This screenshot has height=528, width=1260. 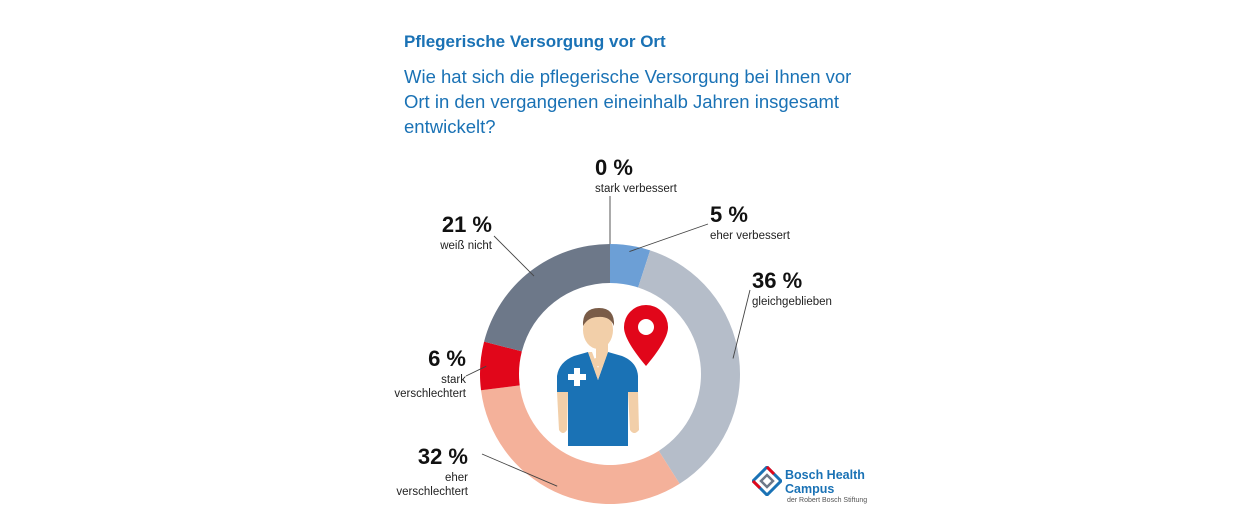 What do you see at coordinates (453, 380) in the screenshot?
I see `category-label-stark-verschlechtert: stark` at bounding box center [453, 380].